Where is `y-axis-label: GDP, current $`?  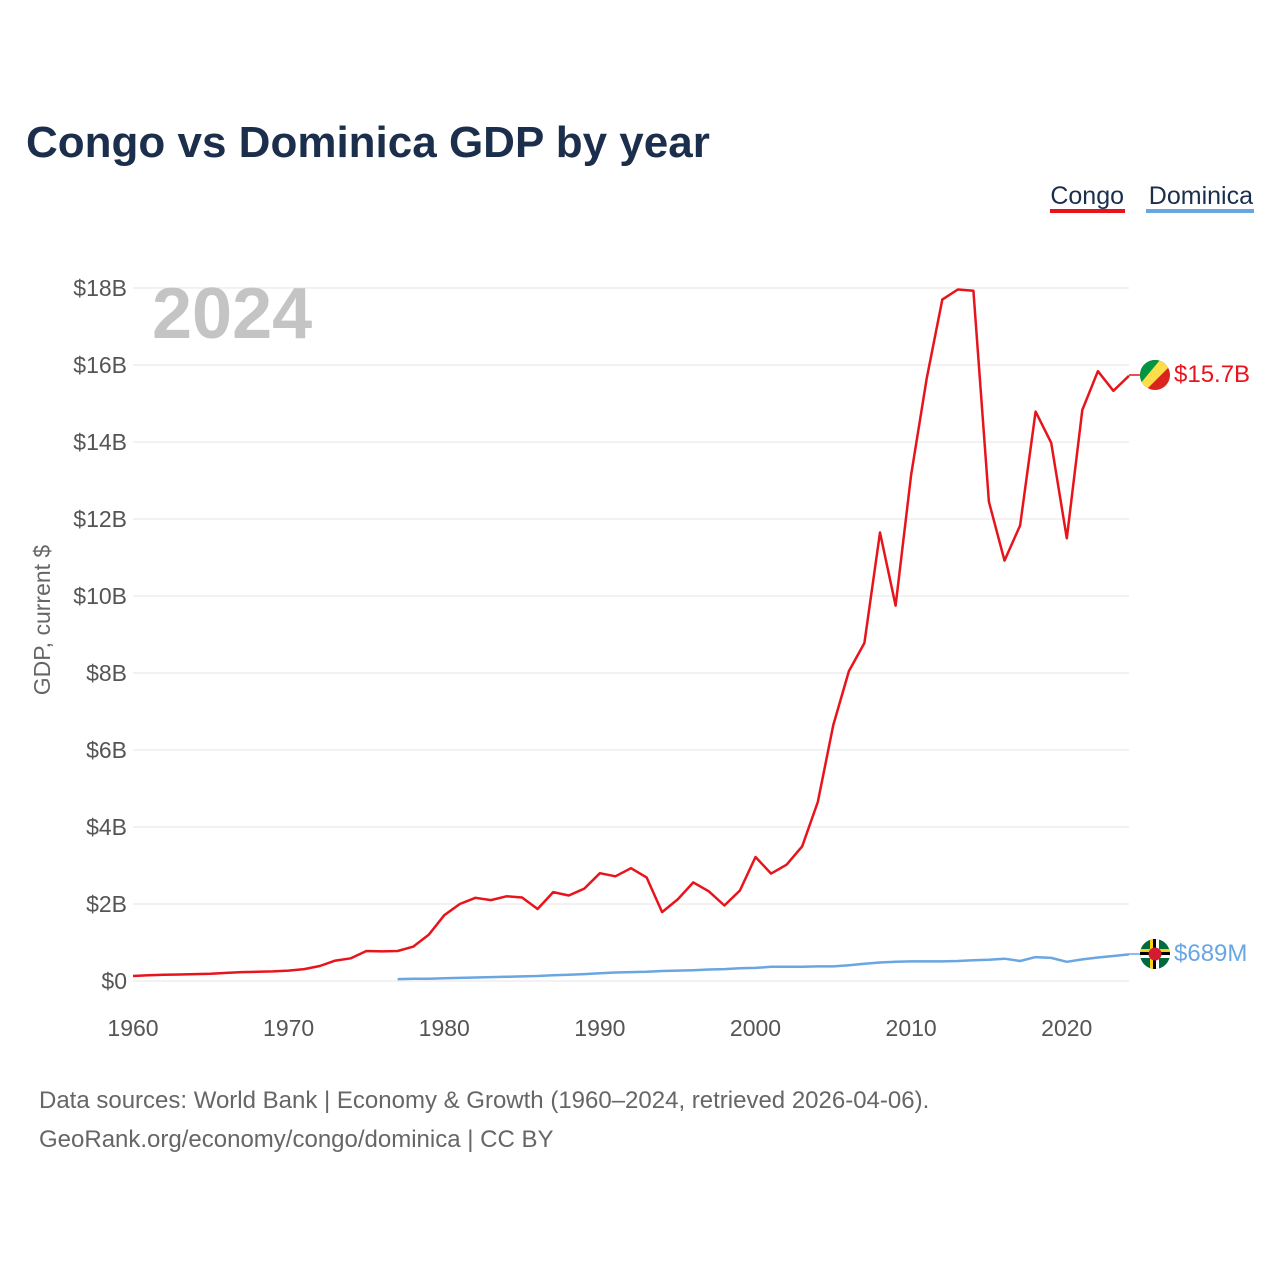
y-axis-label: GDP, current $ is located at coordinates (42, 620).